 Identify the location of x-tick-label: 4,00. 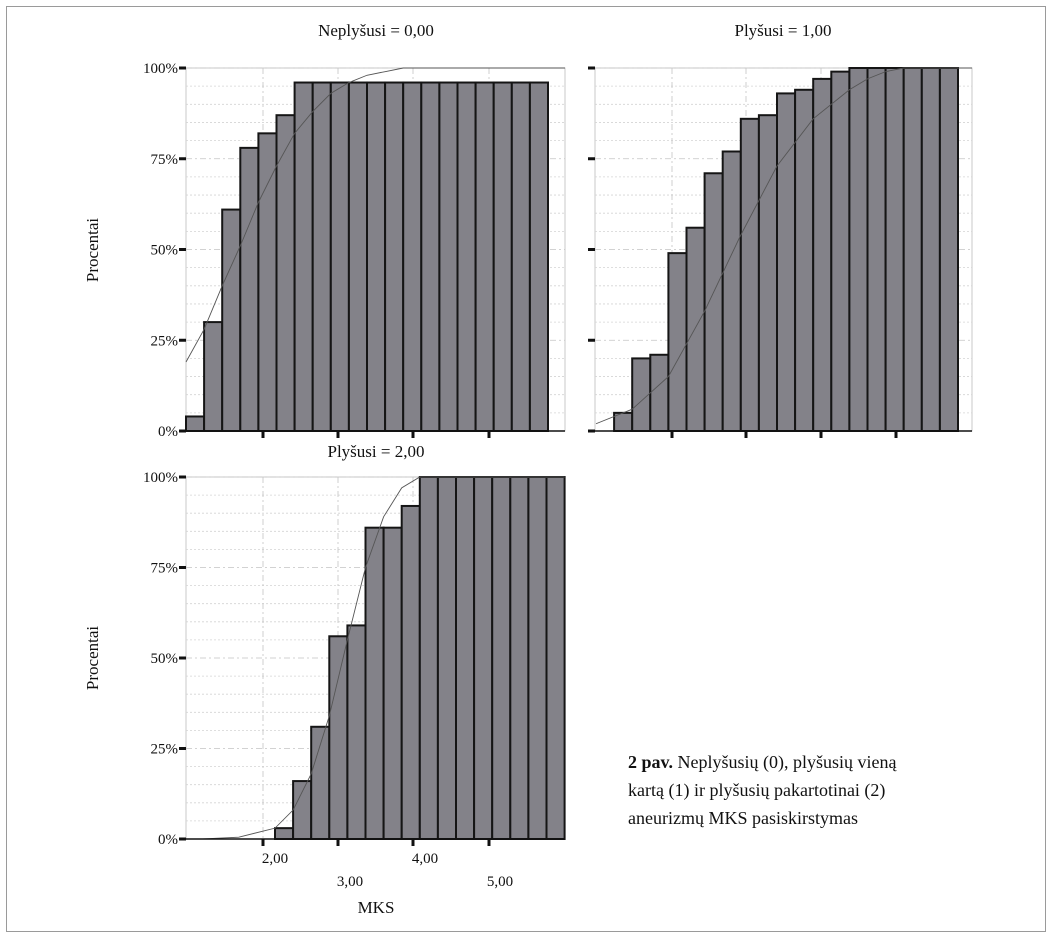
(425, 859).